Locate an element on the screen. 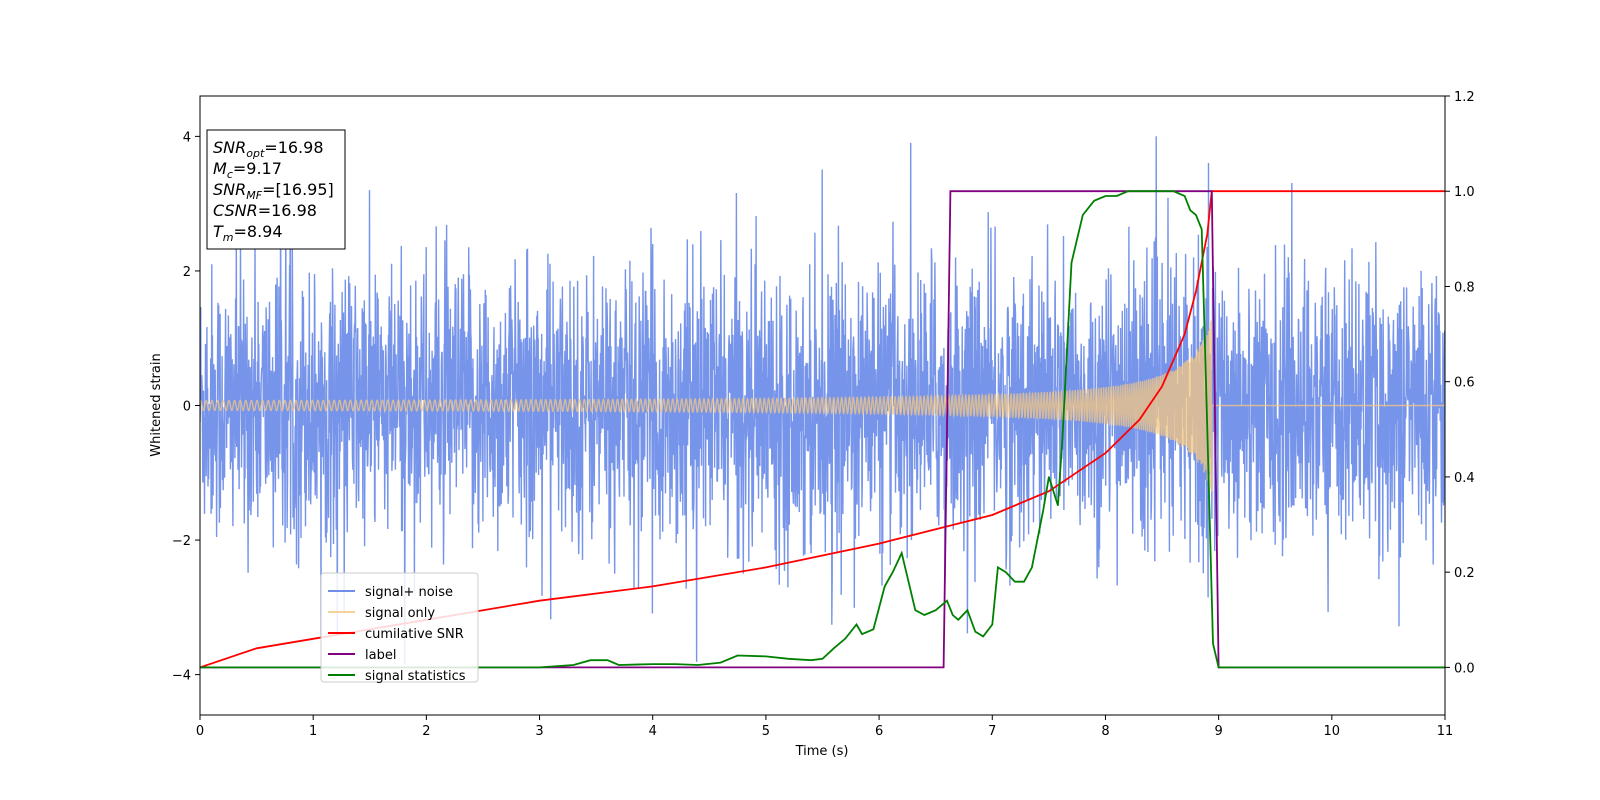 Image resolution: width=1600 pixels, height=800 pixels. info-value: =8.94 is located at coordinates (258, 231).